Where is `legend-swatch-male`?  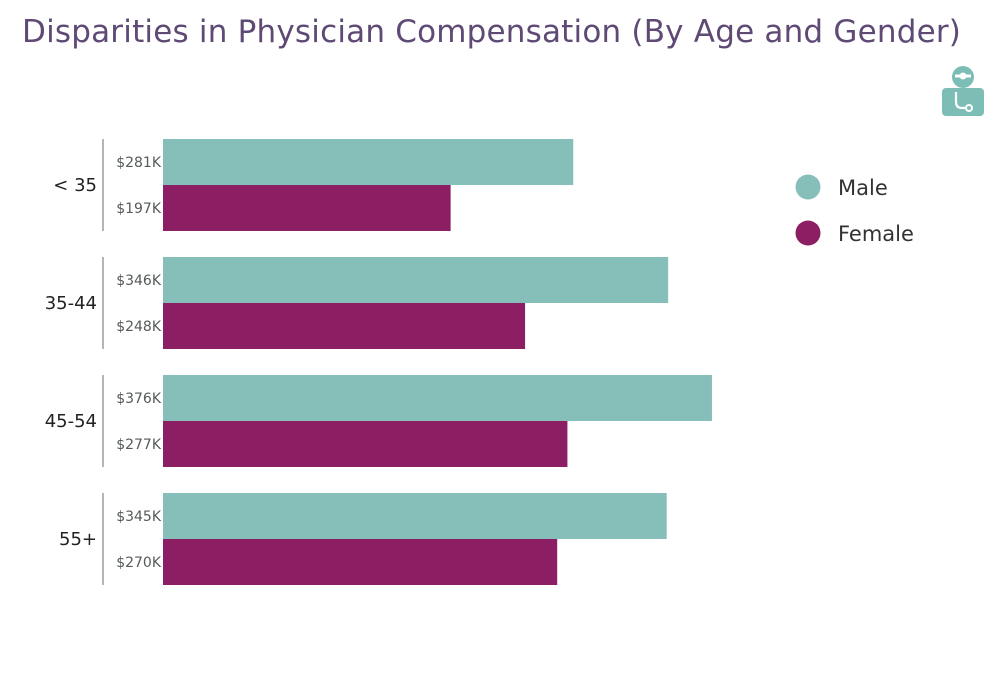
legend-swatch-male is located at coordinates (808, 187).